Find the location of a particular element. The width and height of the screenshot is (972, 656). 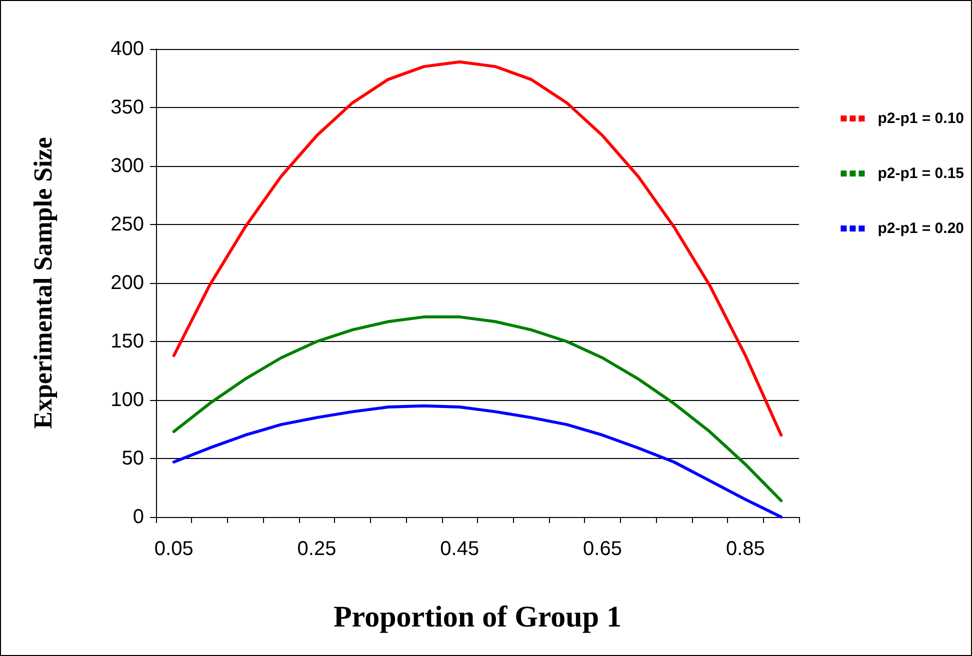

y-tick-label: 100 is located at coordinates (127, 400).